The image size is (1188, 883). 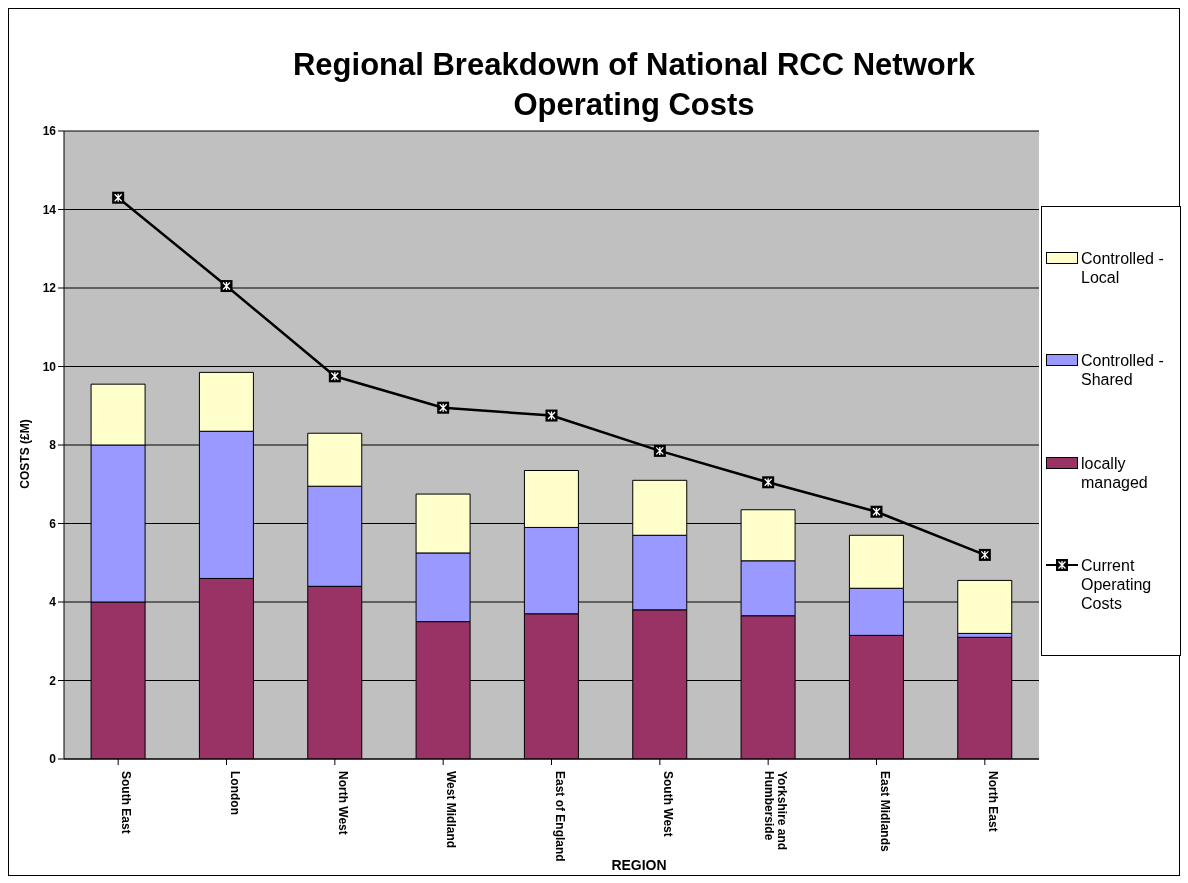 What do you see at coordinates (49, 209) in the screenshot?
I see `y-tick-label: 14` at bounding box center [49, 209].